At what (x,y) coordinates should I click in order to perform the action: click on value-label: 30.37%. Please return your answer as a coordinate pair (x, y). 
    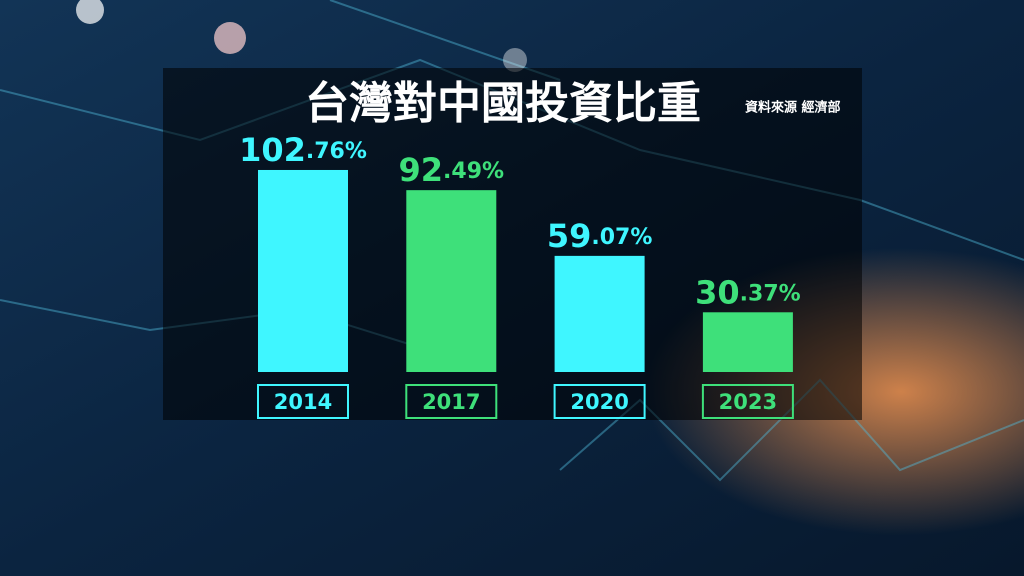
    Looking at the image, I should click on (748, 292).